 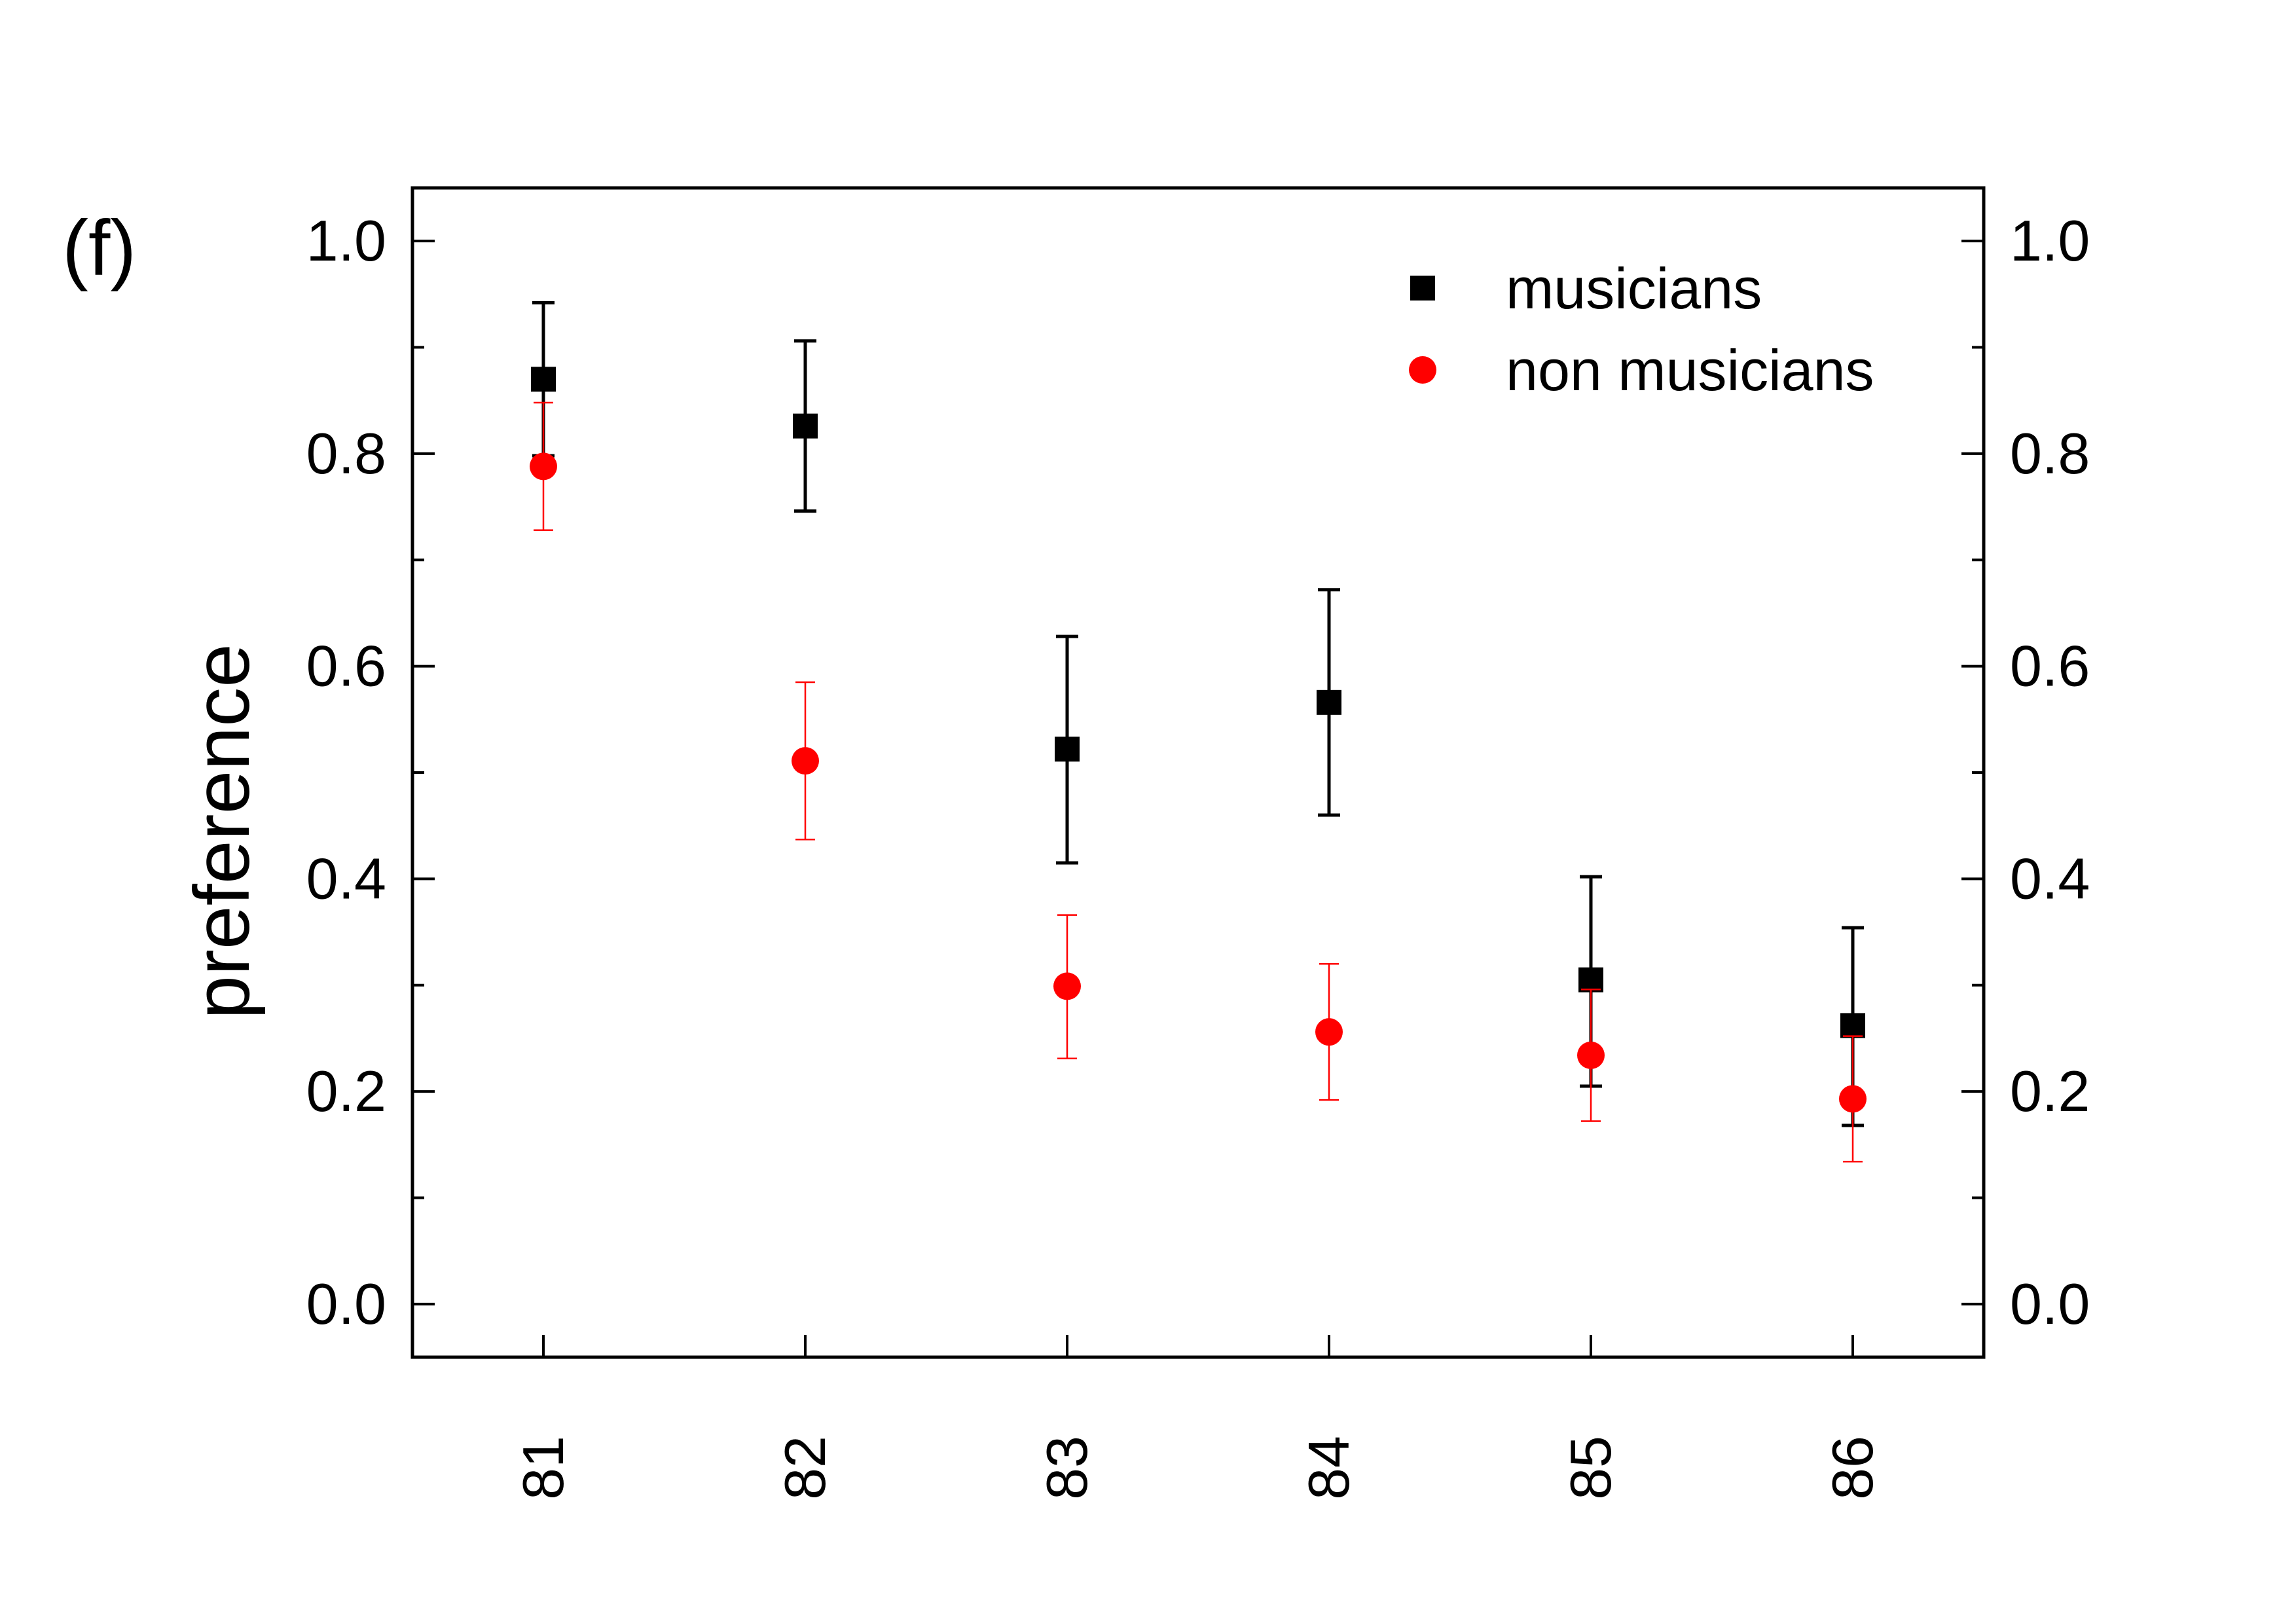 What do you see at coordinates (1634, 288) in the screenshot?
I see `legend-label: musicians` at bounding box center [1634, 288].